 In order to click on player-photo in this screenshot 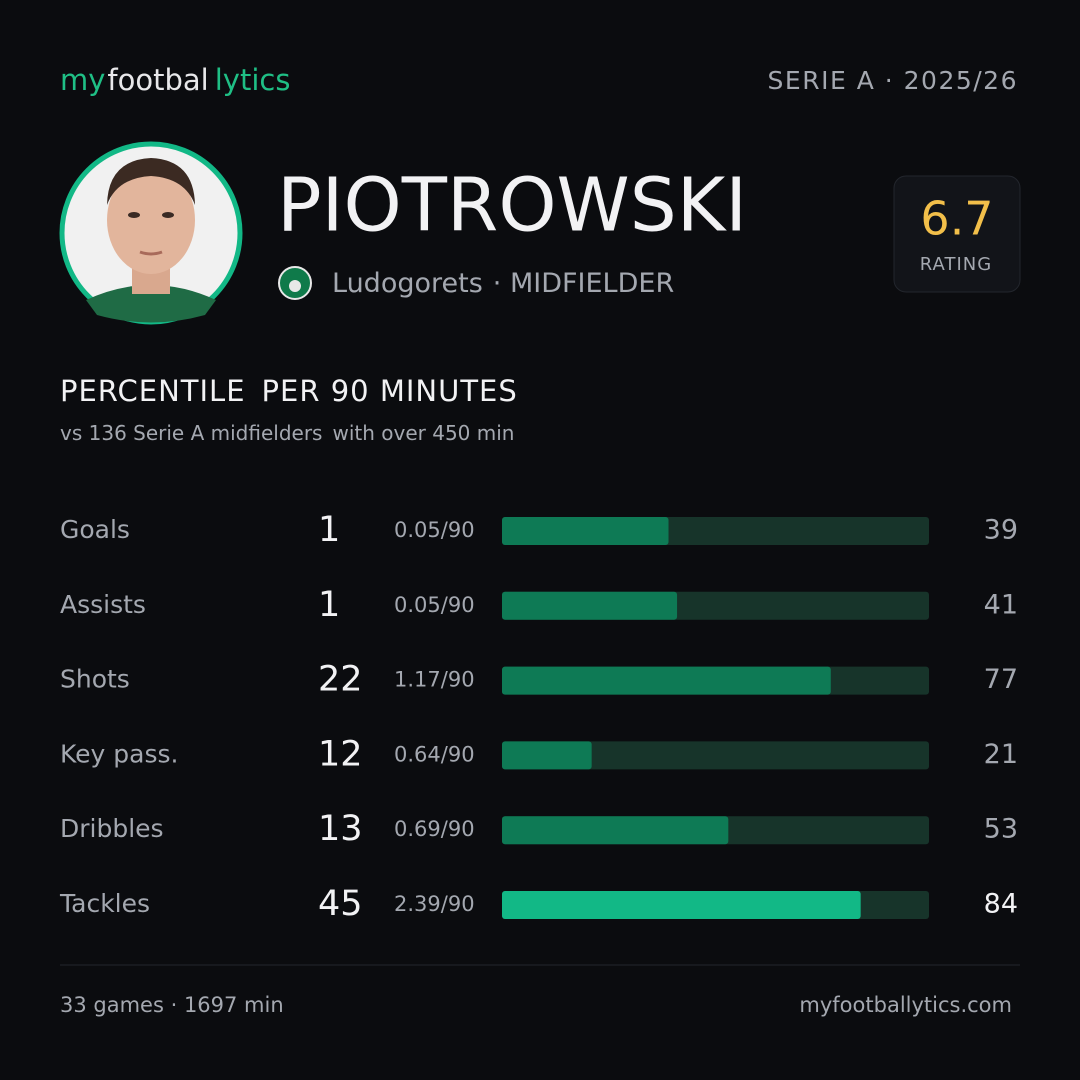, I will do `click(151, 233)`.